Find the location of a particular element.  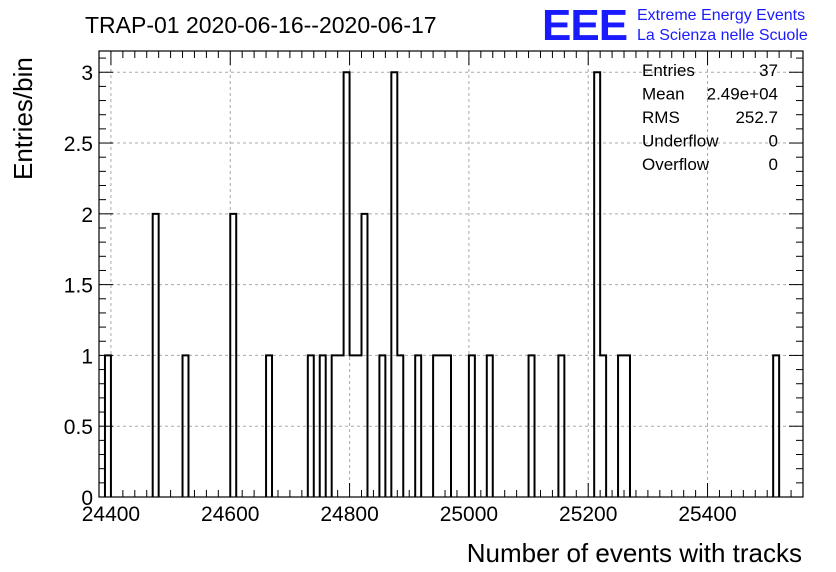

y-axis-label: Entries/bin is located at coordinates (23, 118).